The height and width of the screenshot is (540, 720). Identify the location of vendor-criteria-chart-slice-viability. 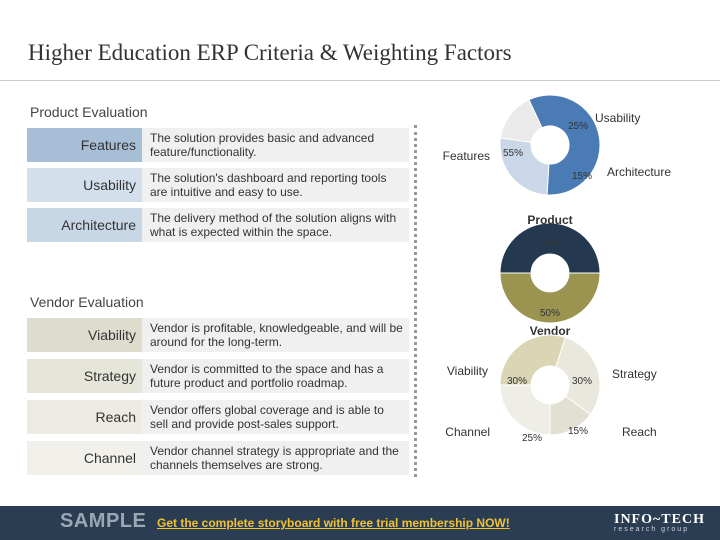
(533, 360).